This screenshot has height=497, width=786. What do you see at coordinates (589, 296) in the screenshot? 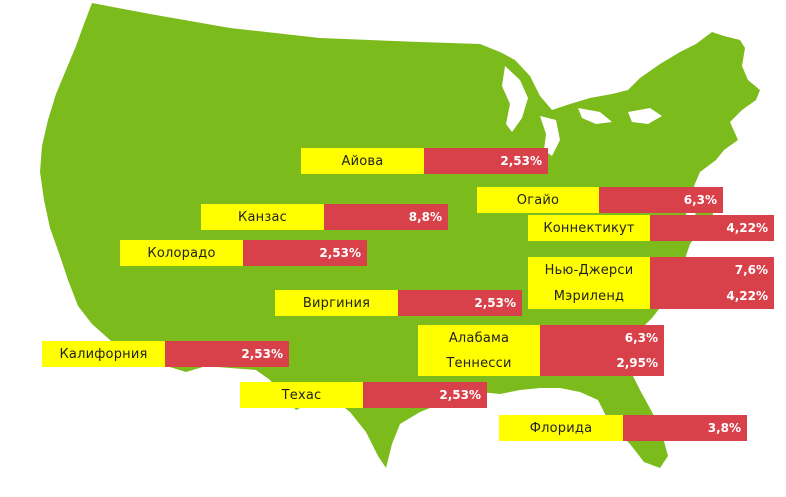
I see `state-name: Мэриленд` at bounding box center [589, 296].